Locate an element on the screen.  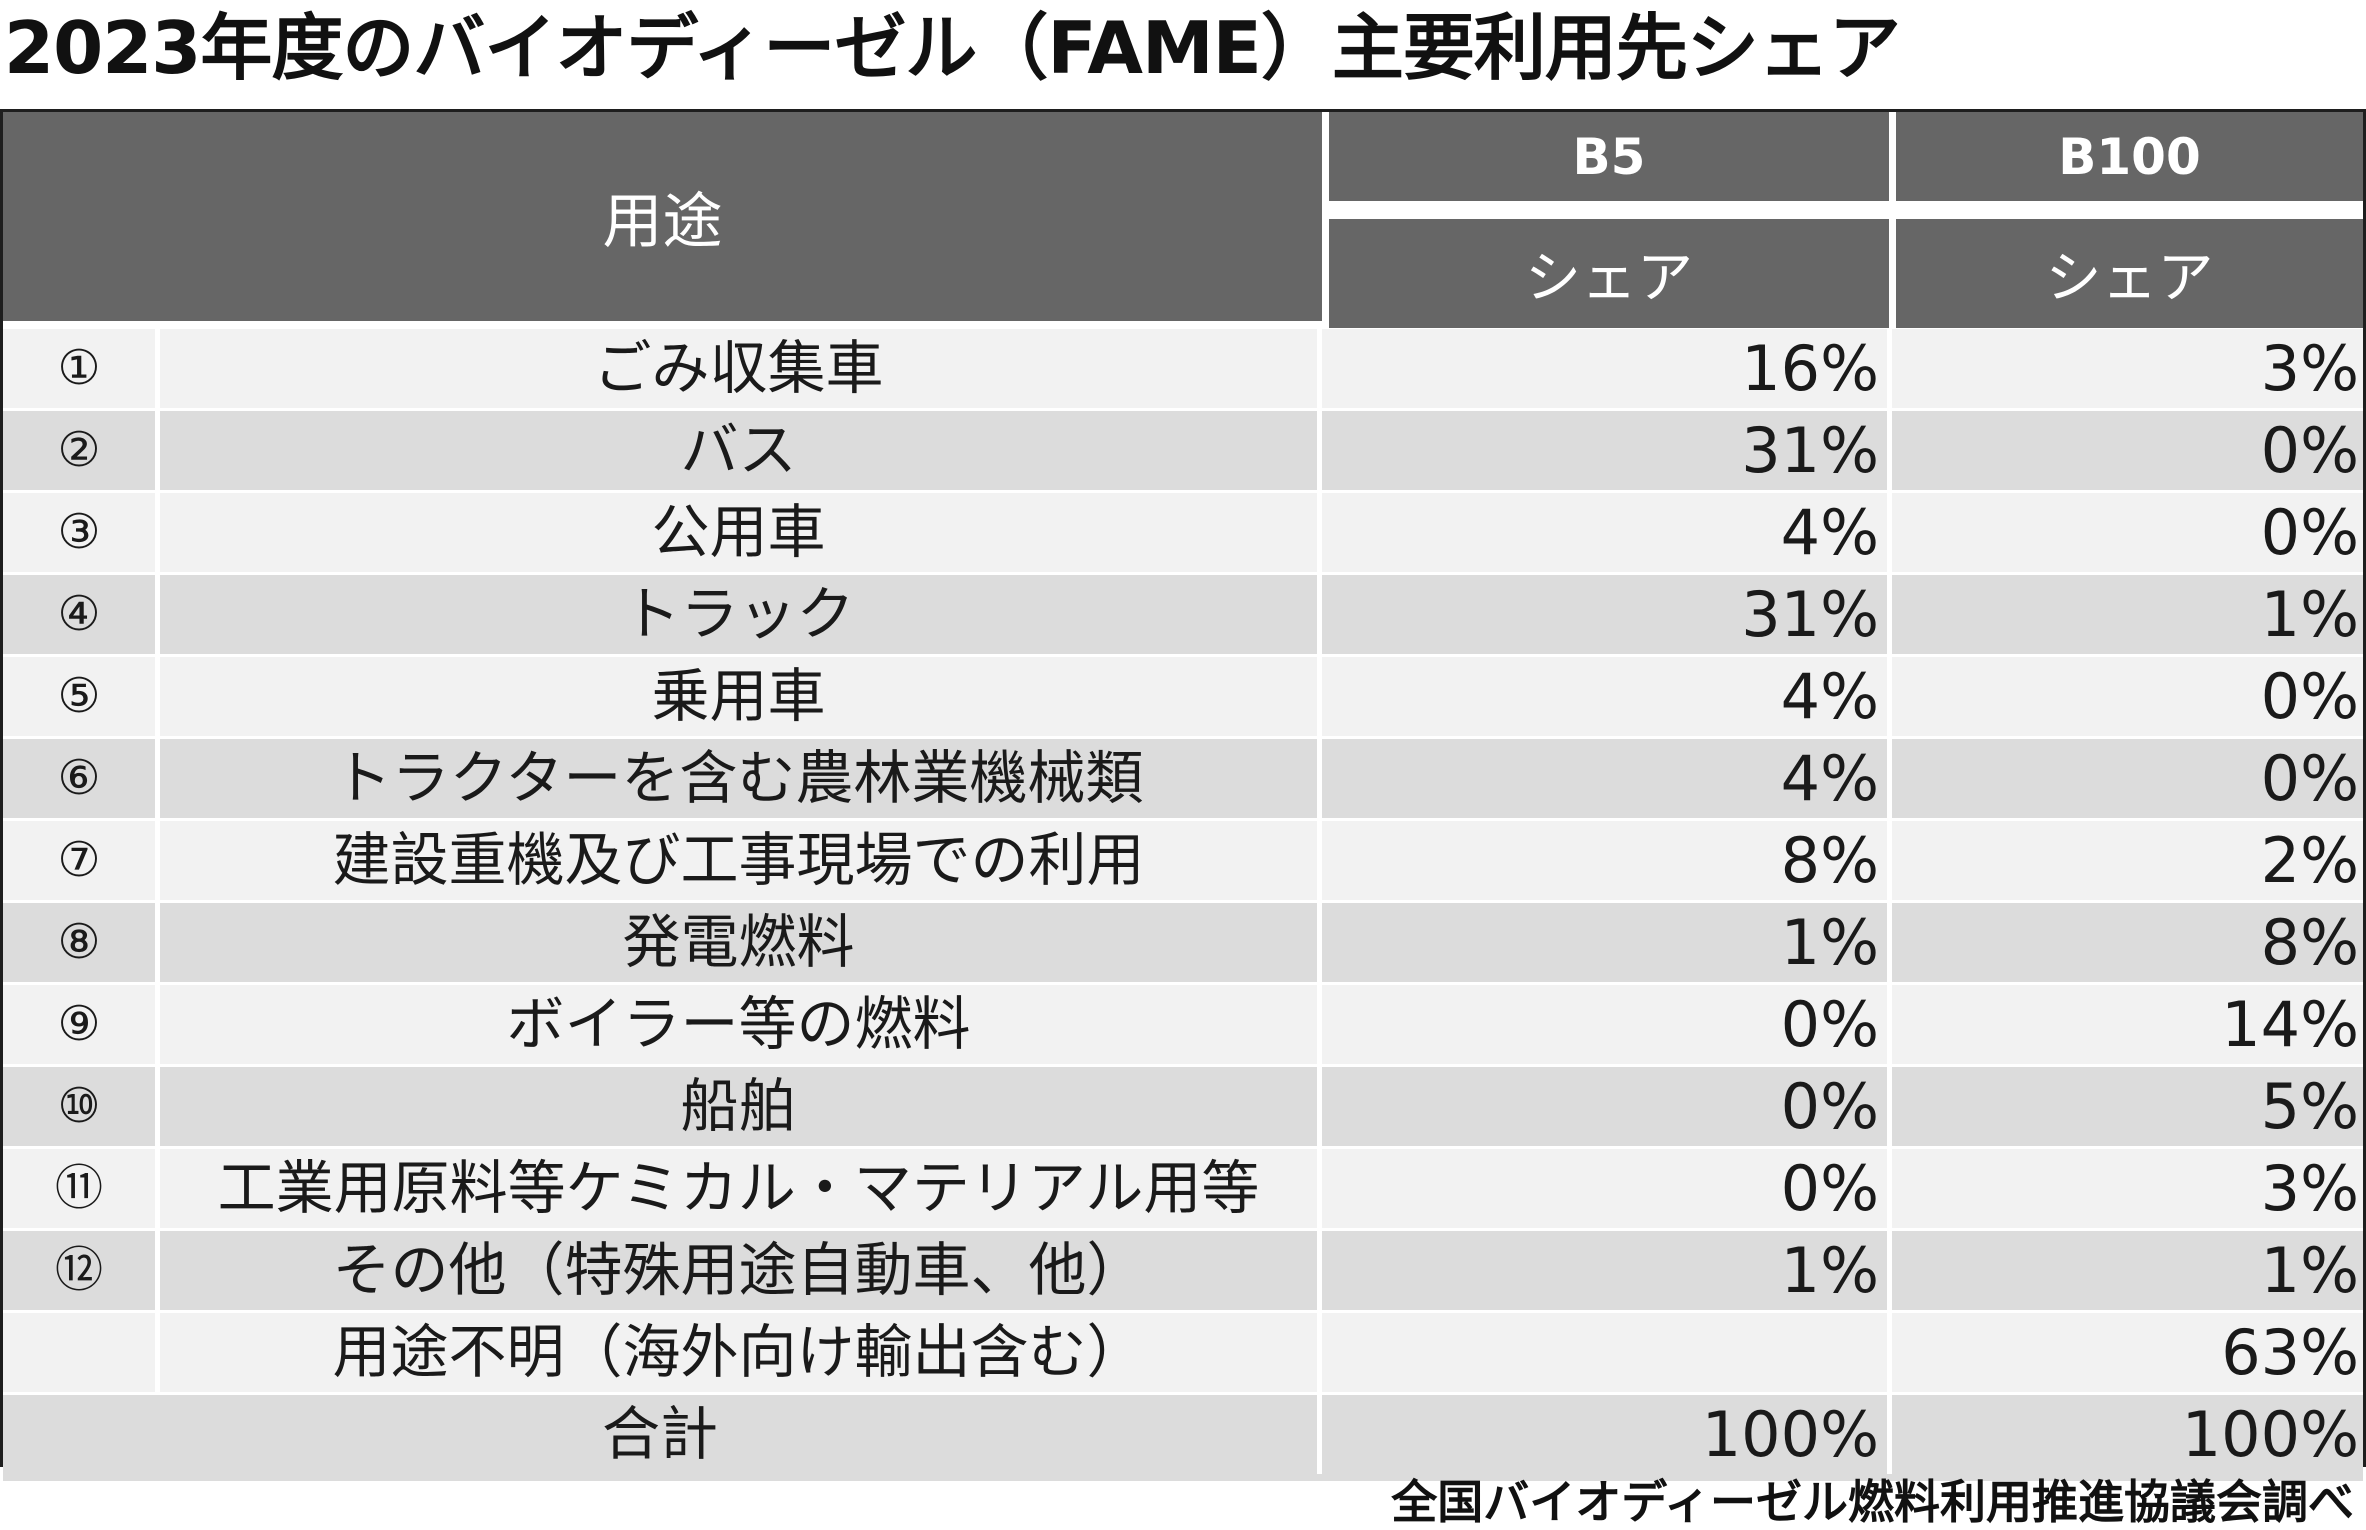
table-row: ⑧ 発電燃料 1% 8% is located at coordinates (1183, 944).